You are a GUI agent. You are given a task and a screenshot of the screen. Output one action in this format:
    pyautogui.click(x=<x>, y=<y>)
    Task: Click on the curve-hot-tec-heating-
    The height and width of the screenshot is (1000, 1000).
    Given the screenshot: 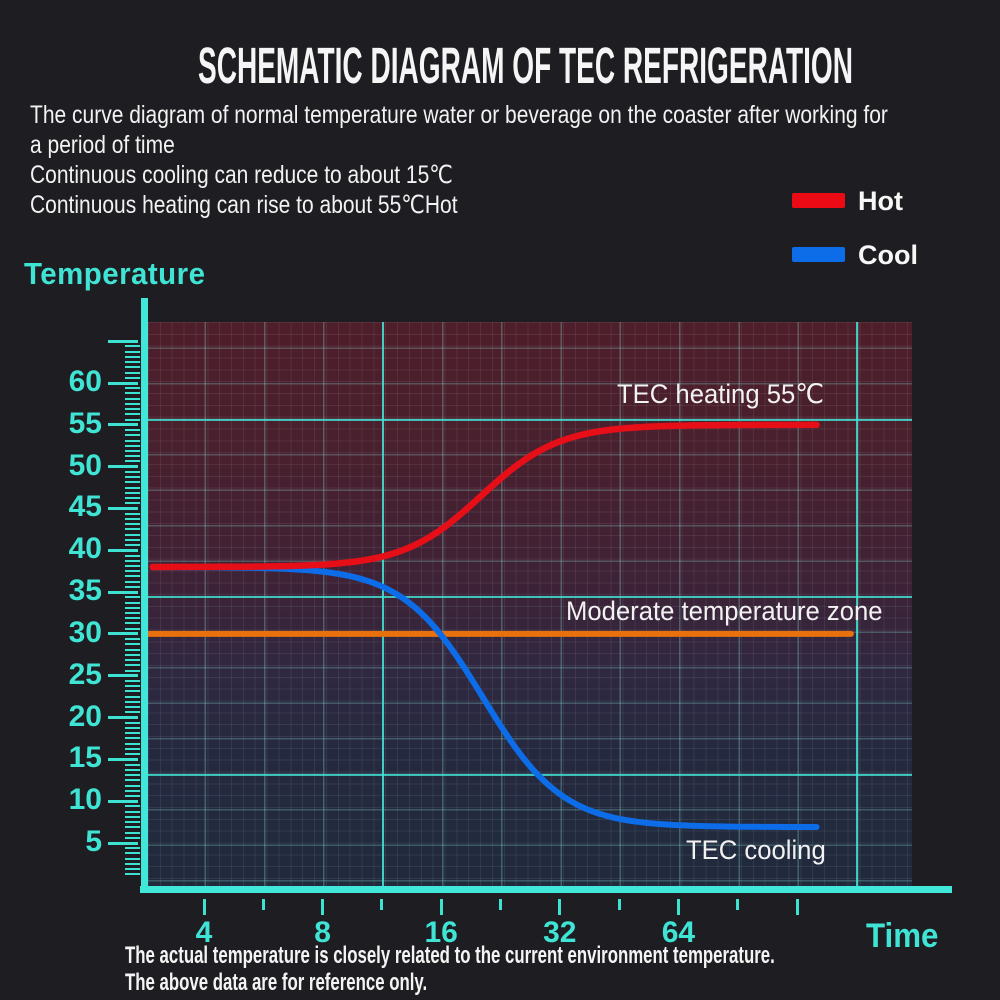 What is the action you would take?
    pyautogui.click(x=484, y=496)
    